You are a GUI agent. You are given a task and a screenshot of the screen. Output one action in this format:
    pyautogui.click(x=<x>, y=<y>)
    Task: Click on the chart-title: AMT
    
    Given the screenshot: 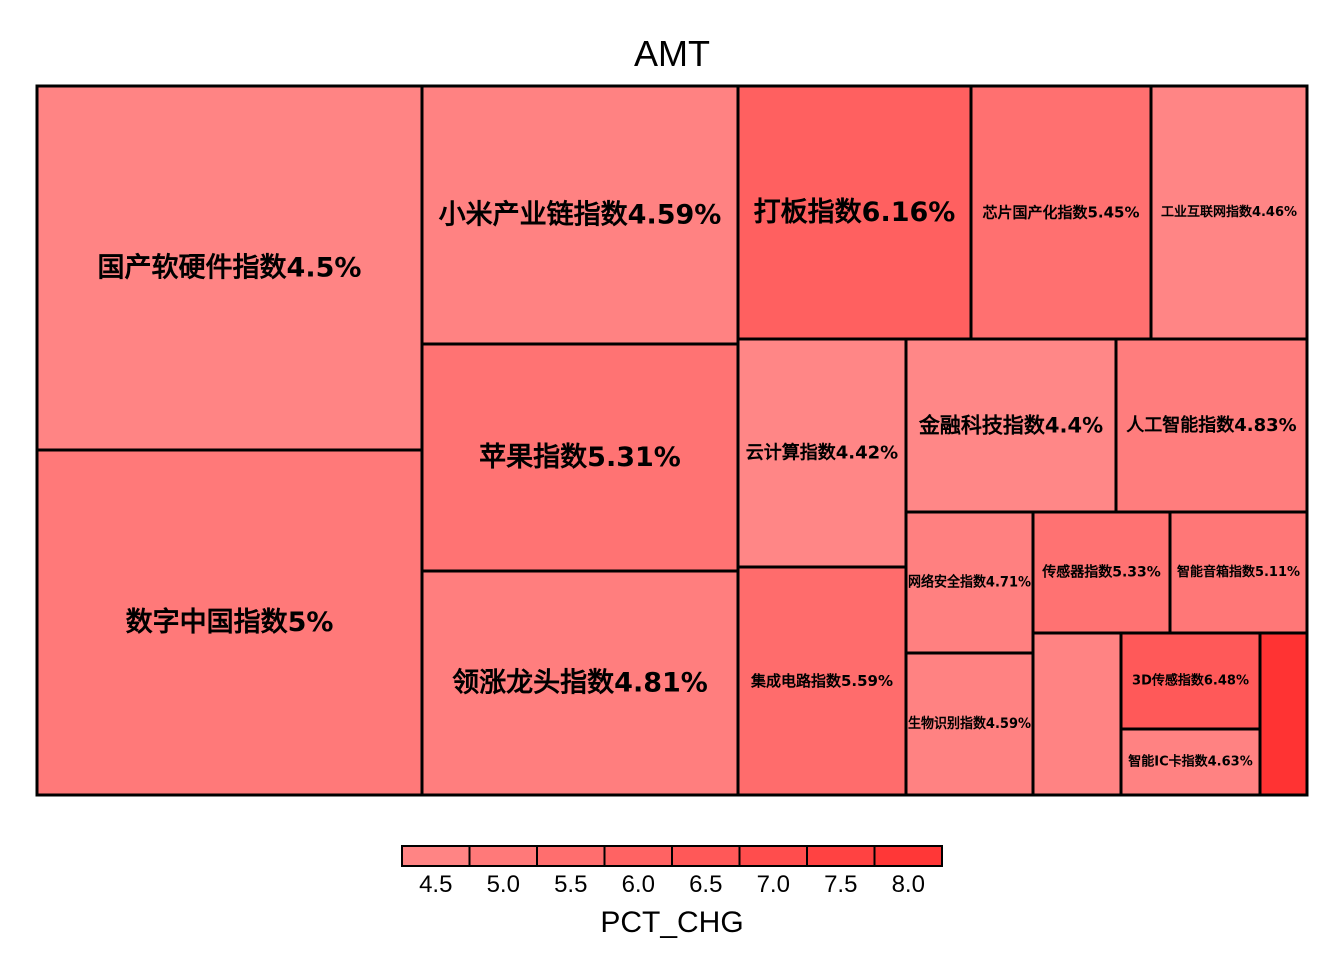 What is the action you would take?
    pyautogui.click(x=672, y=53)
    